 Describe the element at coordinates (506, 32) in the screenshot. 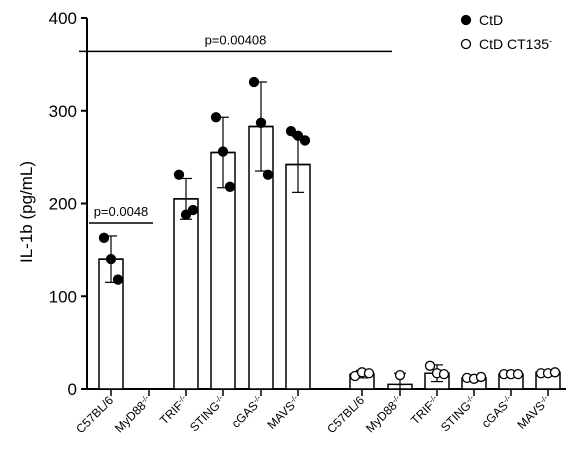

I see `legend: CtD CtD CT135-` at that location.